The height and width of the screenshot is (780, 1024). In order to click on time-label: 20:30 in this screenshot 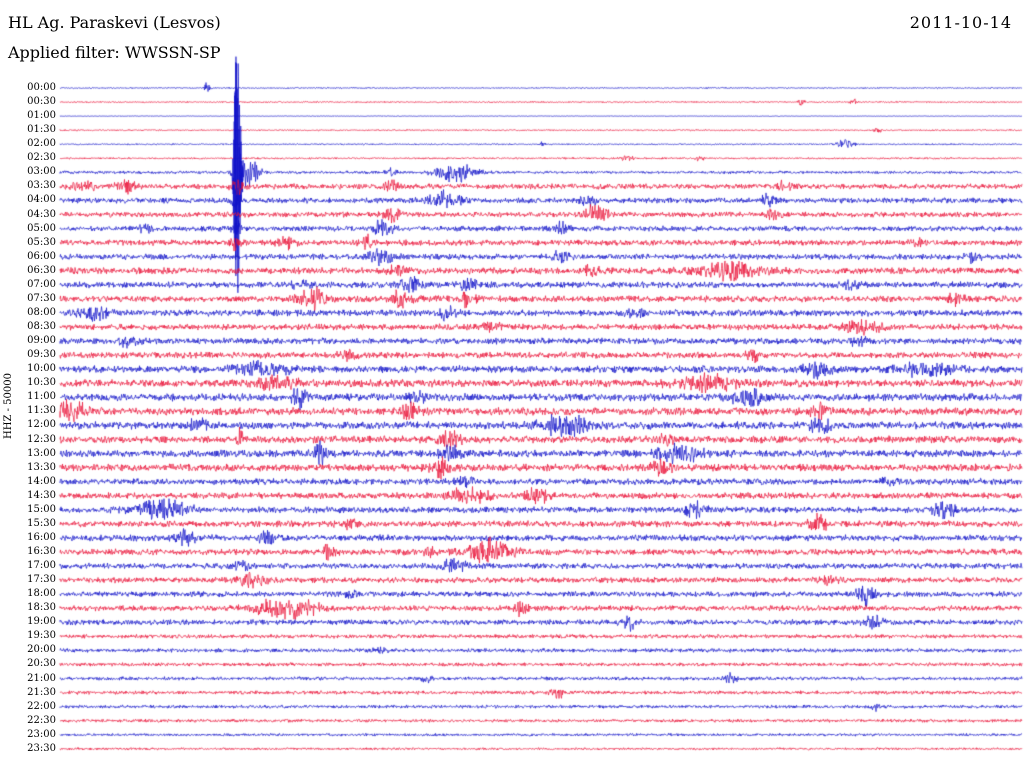, I will do `click(41, 664)`.